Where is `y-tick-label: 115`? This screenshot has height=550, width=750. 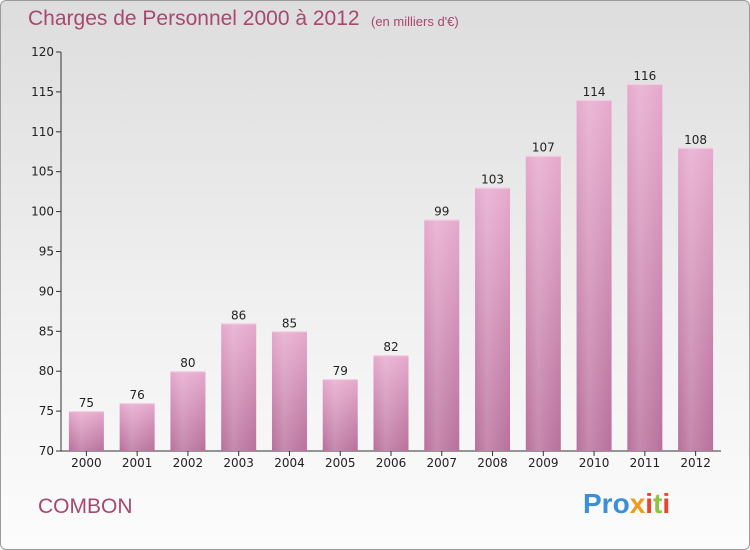
y-tick-label: 115 is located at coordinates (42, 92).